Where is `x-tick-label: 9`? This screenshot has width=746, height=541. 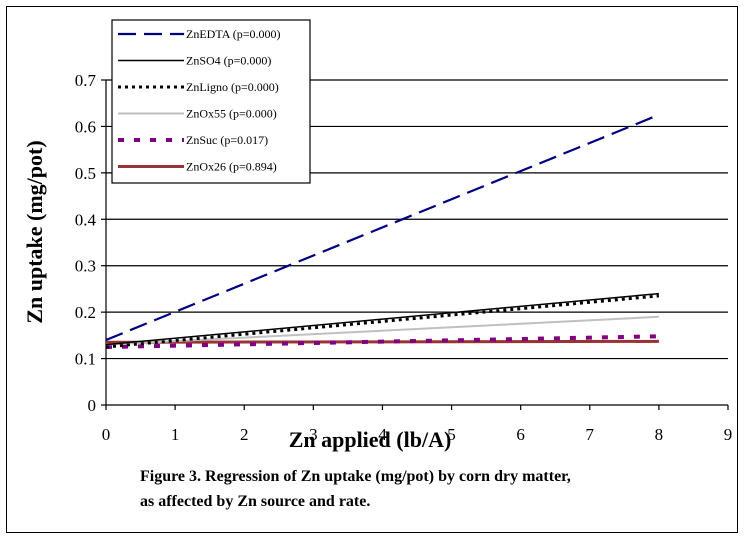
x-tick-label: 9 is located at coordinates (728, 434).